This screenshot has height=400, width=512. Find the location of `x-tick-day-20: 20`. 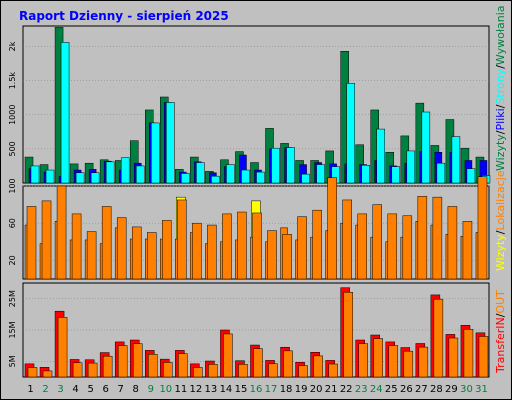

x-tick-day-20: 20 is located at coordinates (316, 389).